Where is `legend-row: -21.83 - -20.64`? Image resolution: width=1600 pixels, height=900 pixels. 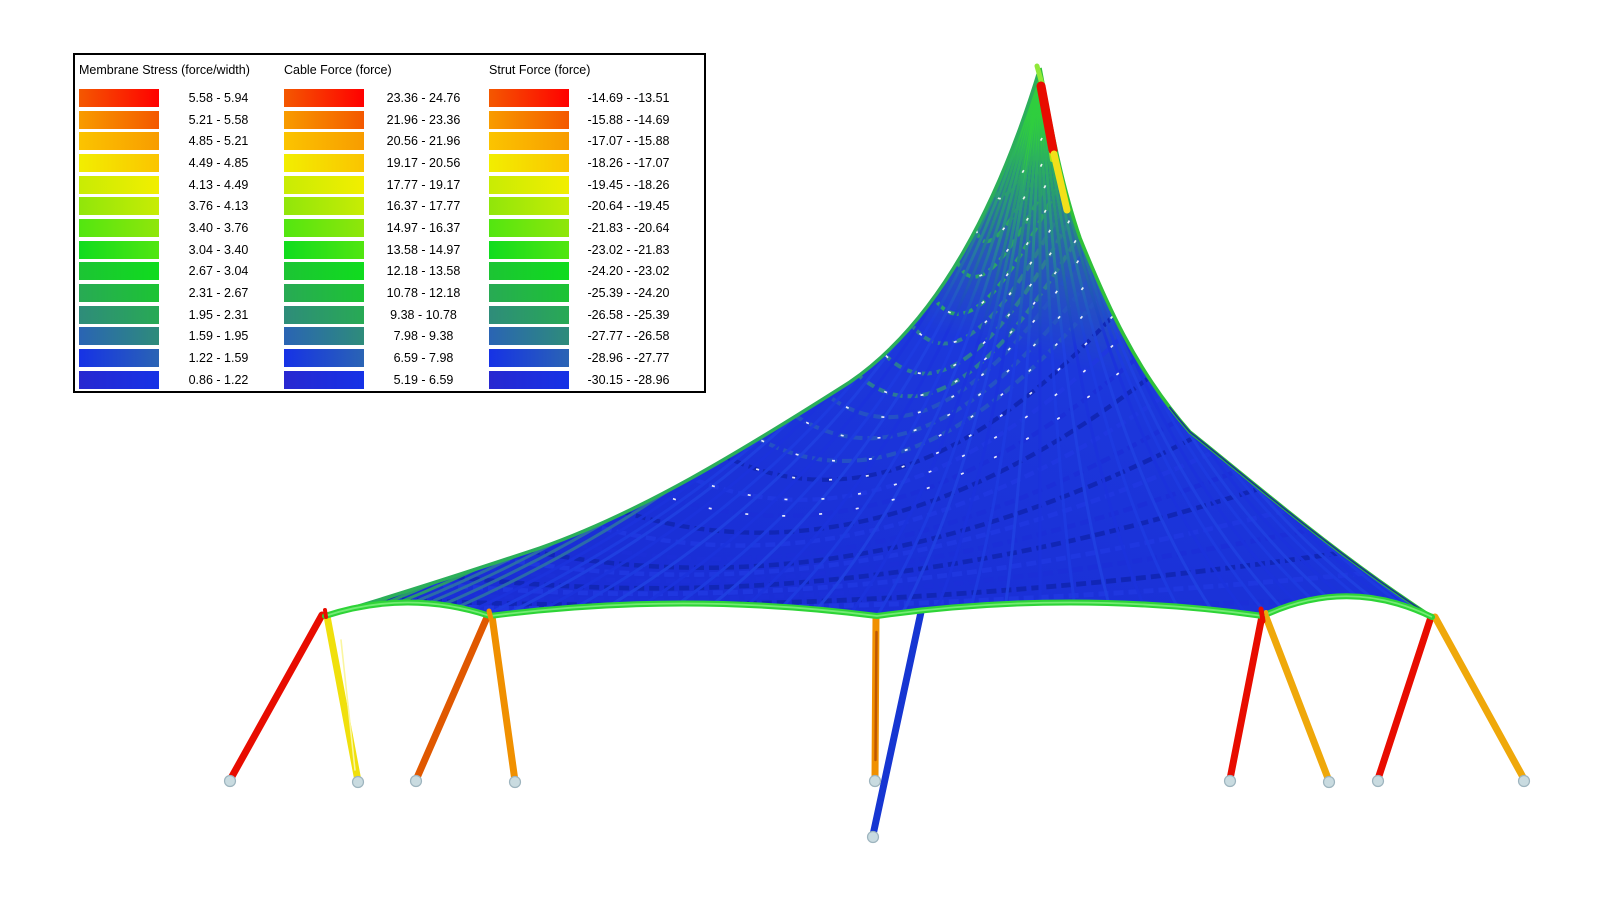
legend-row: -21.83 - -20.64 is located at coordinates (591, 228).